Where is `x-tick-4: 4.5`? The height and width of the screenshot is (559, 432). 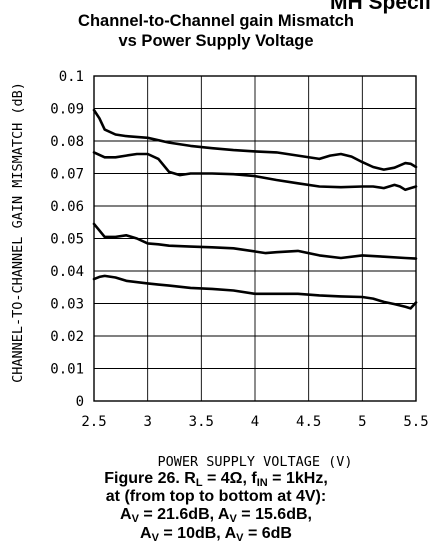
x-tick-4: 4.5 is located at coordinates (308, 422).